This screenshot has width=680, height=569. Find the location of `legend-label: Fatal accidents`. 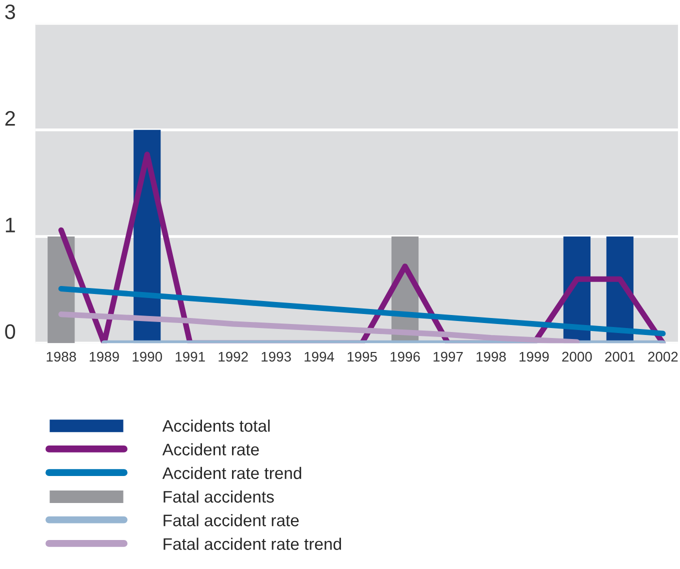

legend-label: Fatal accidents is located at coordinates (219, 496).